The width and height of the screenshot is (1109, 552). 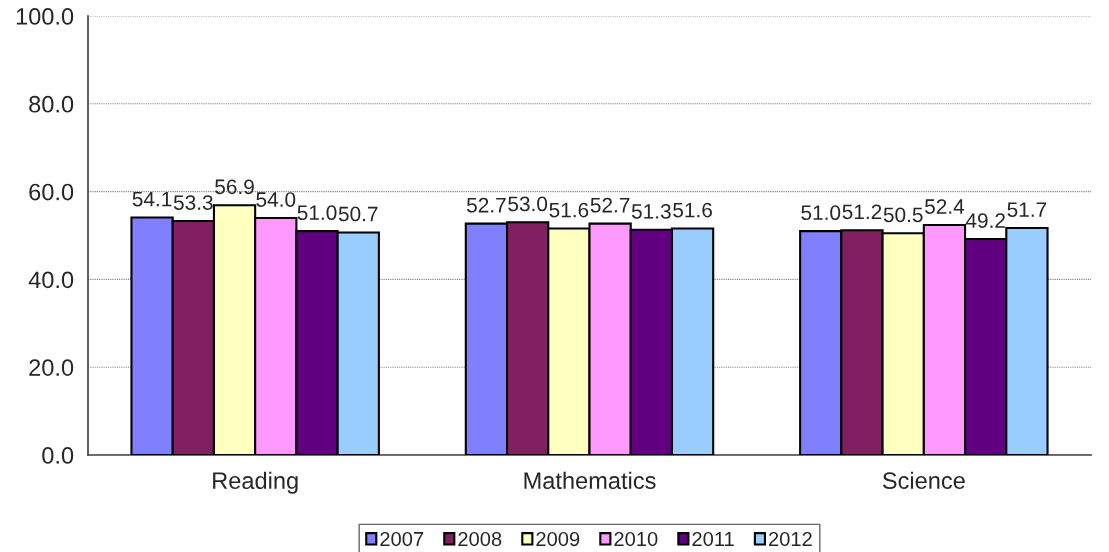 What do you see at coordinates (45, 16) in the screenshot?
I see `y-tick-label: 100.0` at bounding box center [45, 16].